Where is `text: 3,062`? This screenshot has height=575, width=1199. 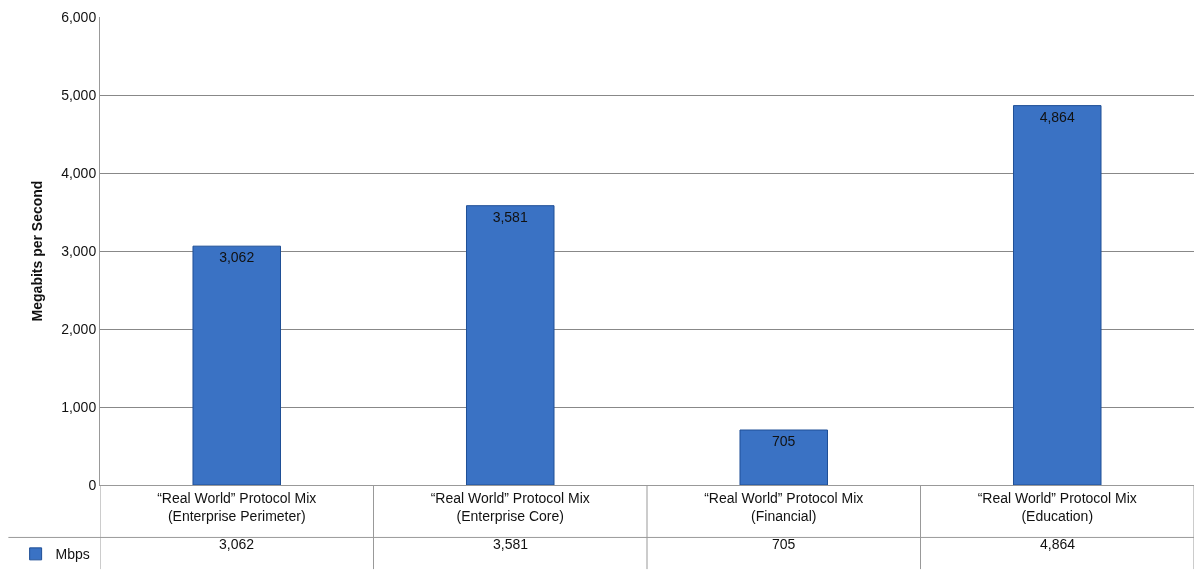 text: 3,062 is located at coordinates (237, 257).